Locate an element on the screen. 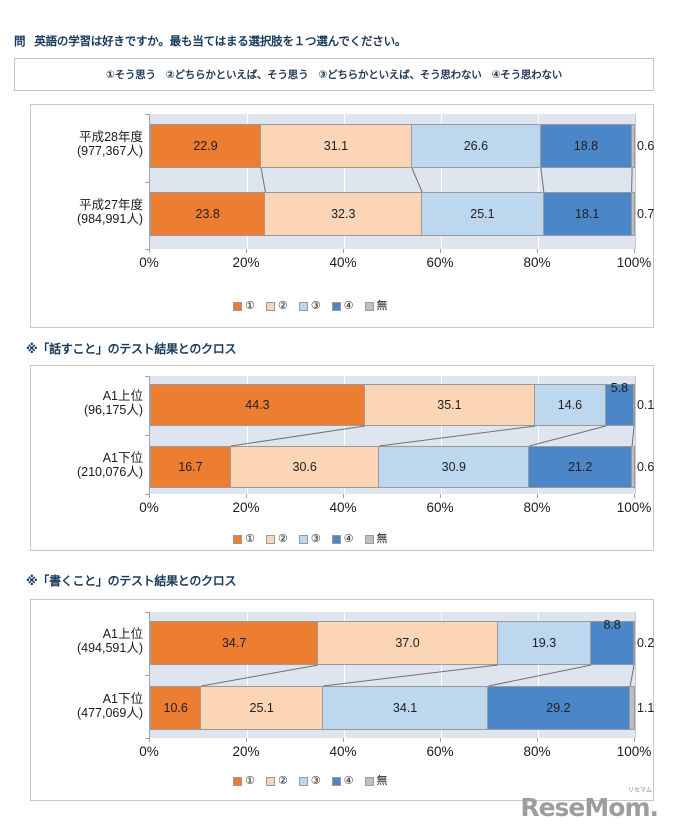  category-label-name: A1上位 is located at coordinates (122, 634).